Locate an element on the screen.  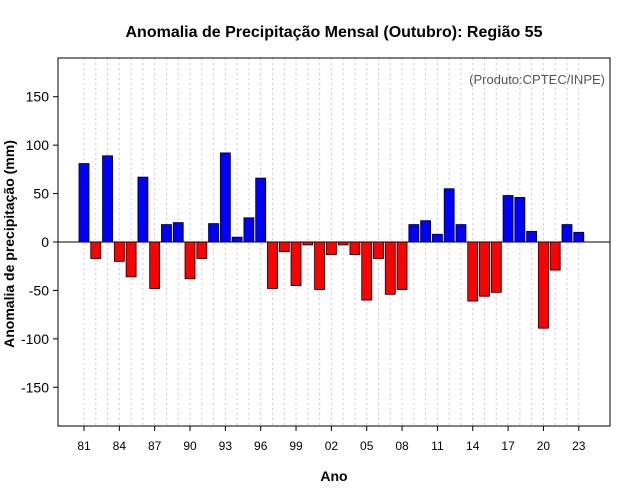
x-tick-label: 02 is located at coordinates (332, 446).